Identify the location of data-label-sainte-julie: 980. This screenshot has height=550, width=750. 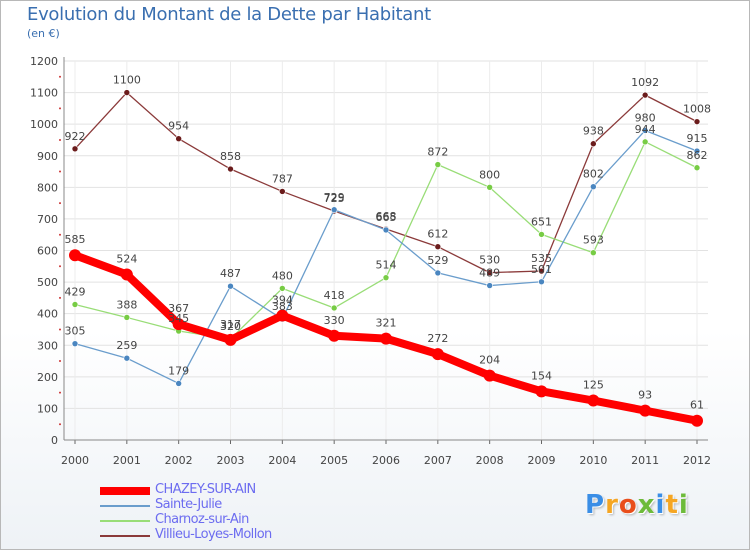
(645, 117).